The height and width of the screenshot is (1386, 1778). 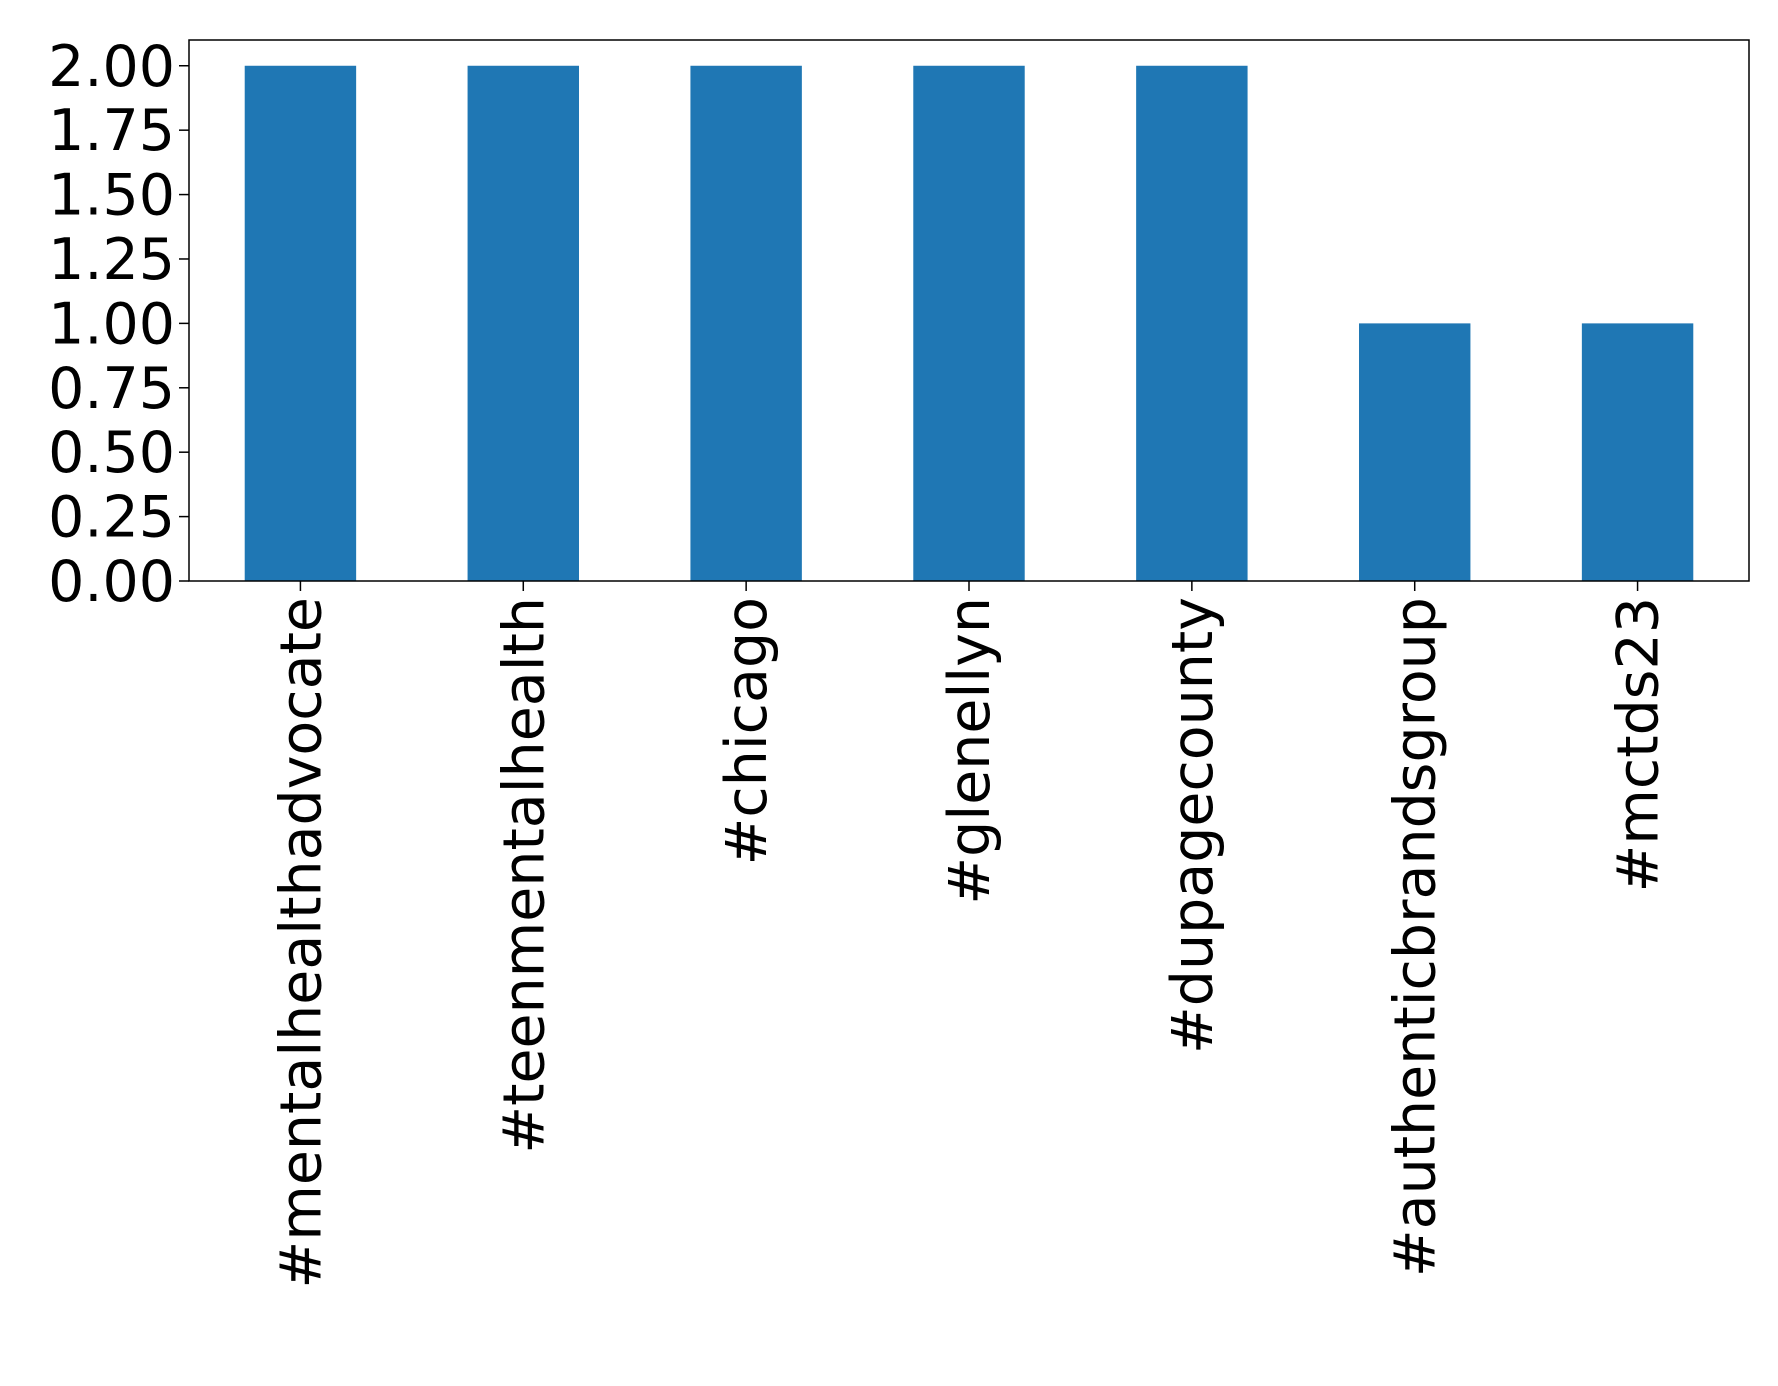 What do you see at coordinates (111, 67) in the screenshot?
I see `y-tick-label: 2.00` at bounding box center [111, 67].